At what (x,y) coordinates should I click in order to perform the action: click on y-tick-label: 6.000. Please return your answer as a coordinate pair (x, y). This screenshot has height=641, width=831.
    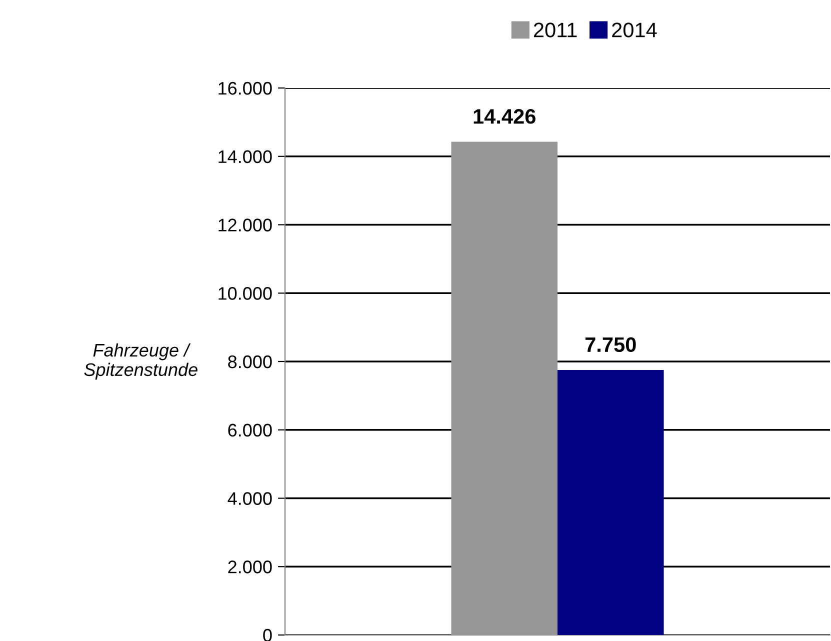
    Looking at the image, I should click on (250, 430).